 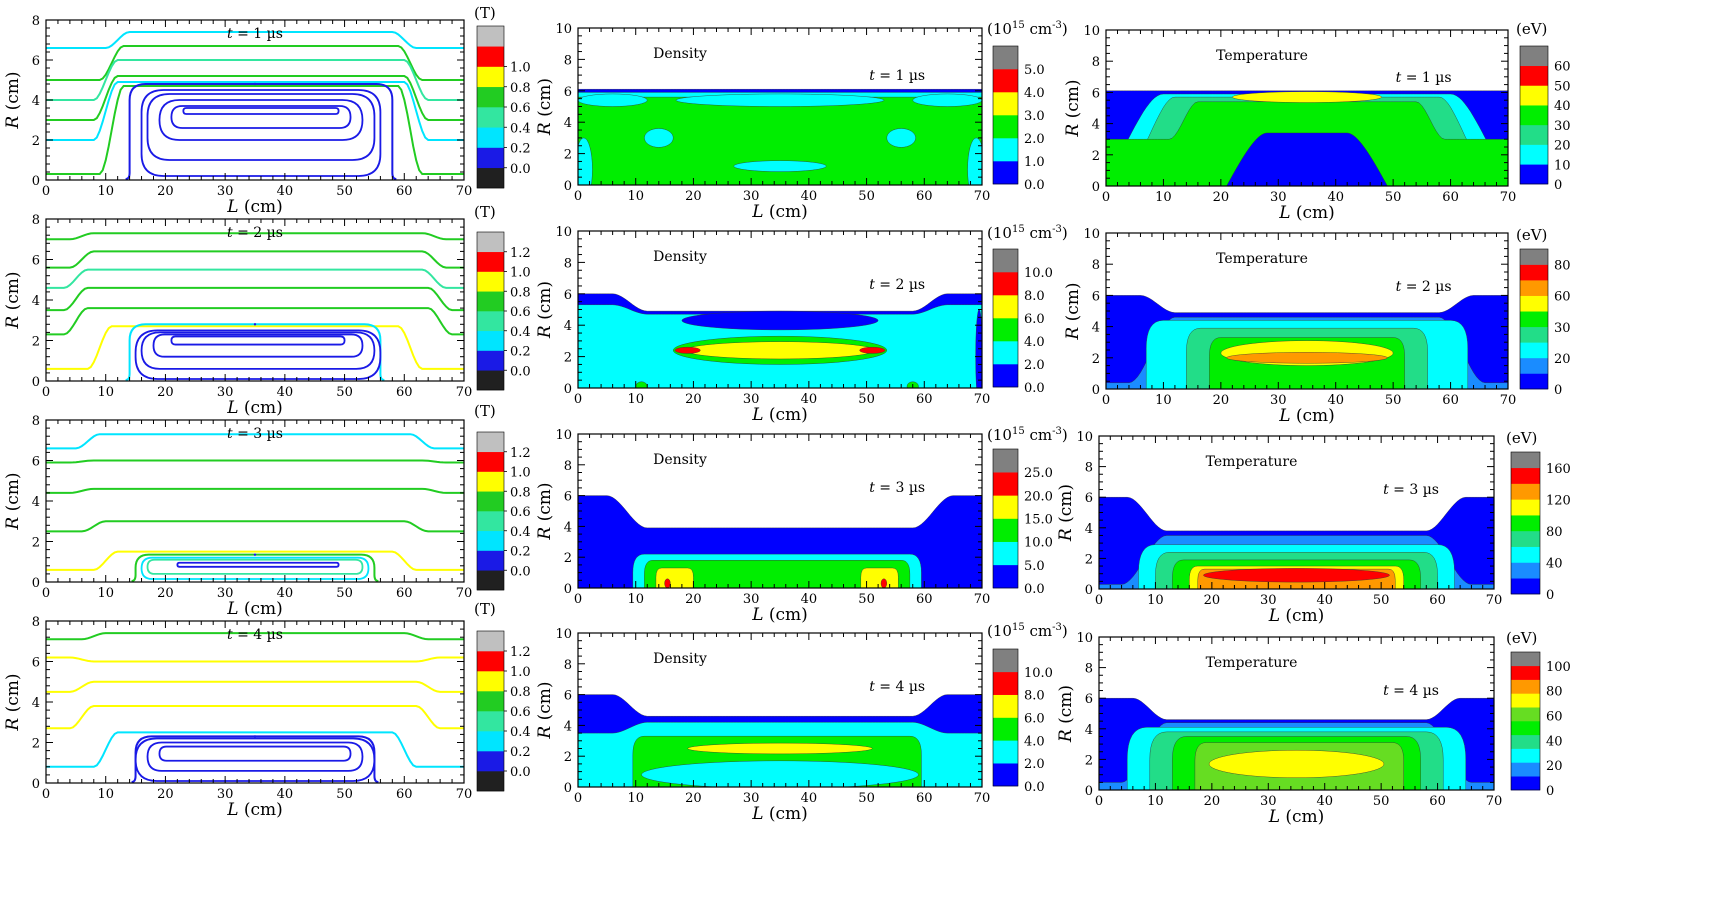 I want to click on colorbar-tick-label: 2.0, so click(x=1034, y=764).